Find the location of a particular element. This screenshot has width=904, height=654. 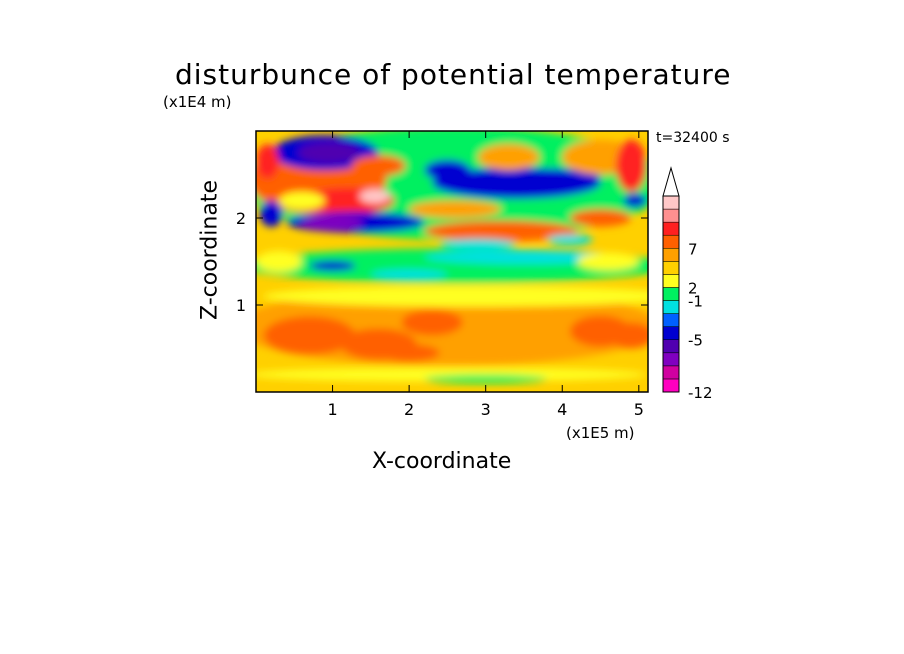

colorbar-tick-label: 7 is located at coordinates (693, 249).